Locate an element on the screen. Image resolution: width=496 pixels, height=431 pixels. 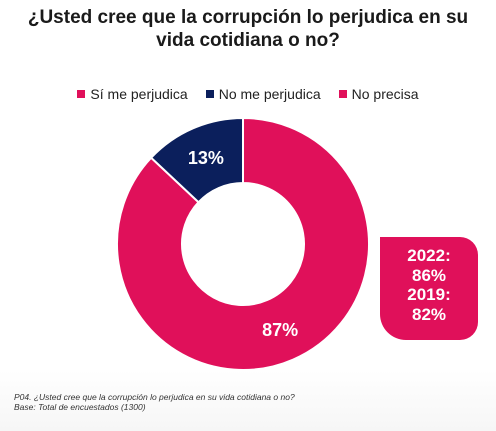
comparison-callout: 2022: 86% 2019: 82% is located at coordinates (429, 288).